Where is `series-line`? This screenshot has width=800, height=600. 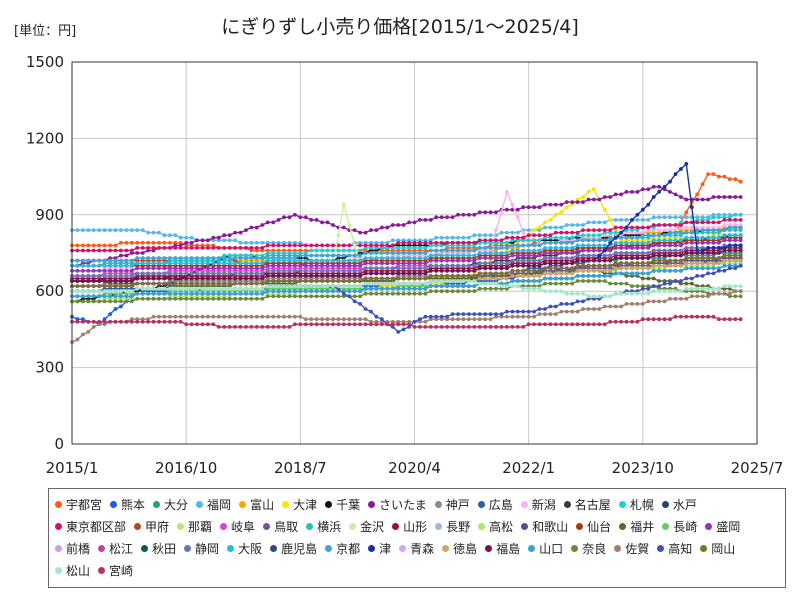 series-line is located at coordinates (406, 252).